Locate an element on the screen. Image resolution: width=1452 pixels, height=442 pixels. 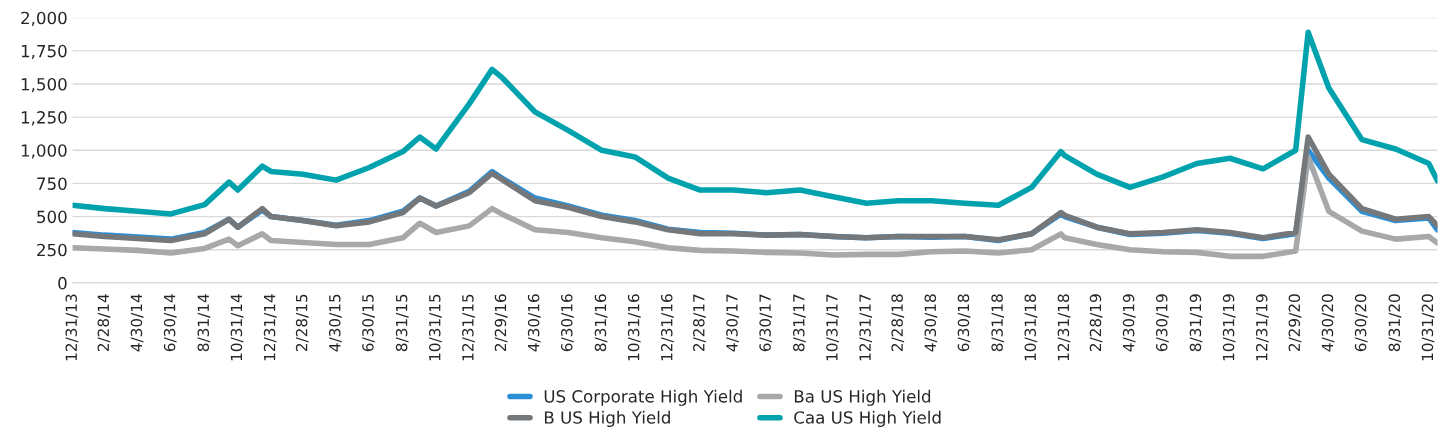
x-tick-label: 2/29/20 is located at coordinates (1295, 323).